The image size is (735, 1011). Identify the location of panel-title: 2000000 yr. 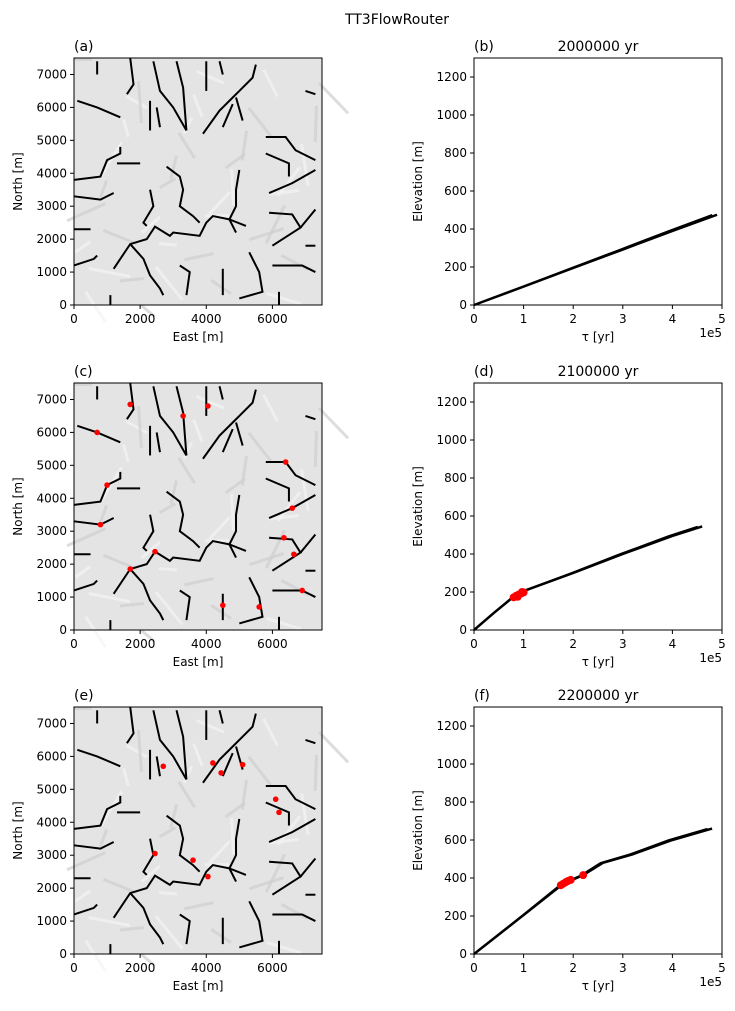
(598, 47).